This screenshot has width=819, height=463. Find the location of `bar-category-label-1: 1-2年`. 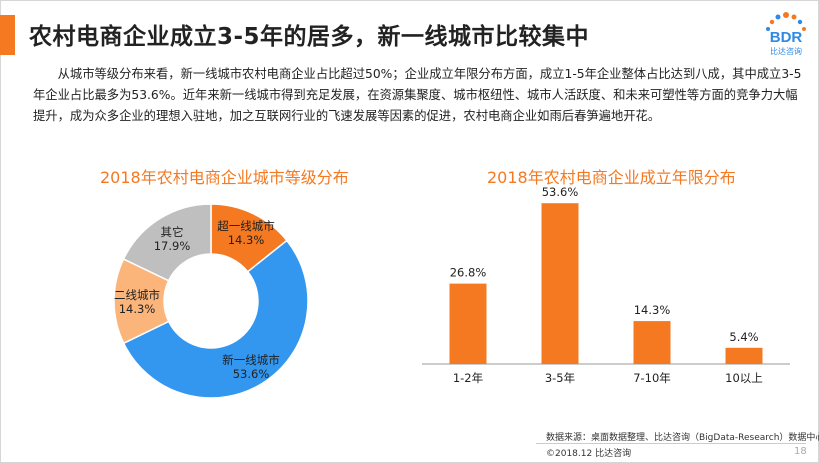

bar-category-label-1: 1-2年 is located at coordinates (468, 378).